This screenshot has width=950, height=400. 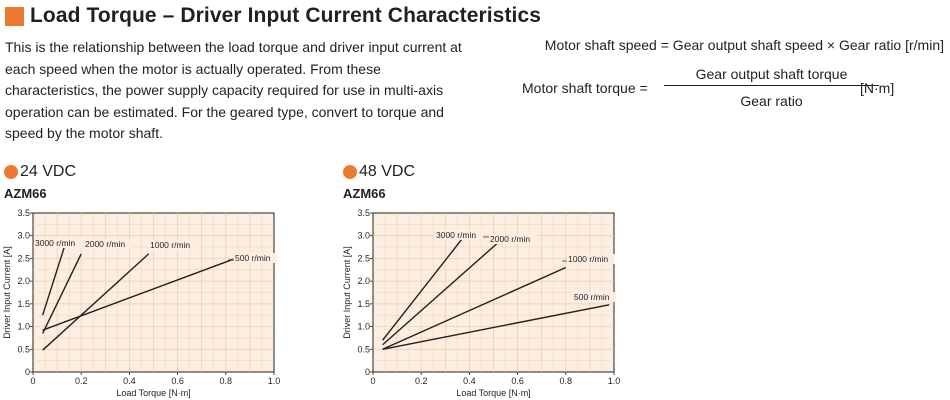 I want to click on chart-48vdc-voltage: 48 VDC, so click(x=387, y=171).